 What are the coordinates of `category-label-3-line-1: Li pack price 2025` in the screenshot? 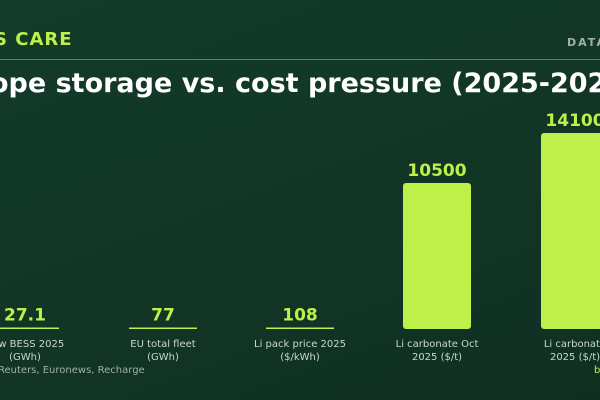 It's located at (300, 344).